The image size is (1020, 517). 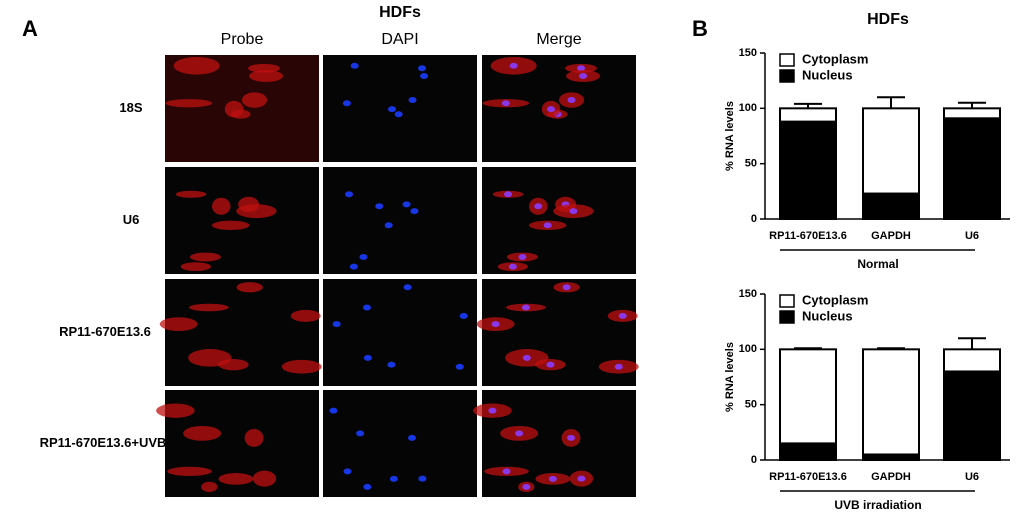 I want to click on column-label: Probe, so click(x=242, y=39).